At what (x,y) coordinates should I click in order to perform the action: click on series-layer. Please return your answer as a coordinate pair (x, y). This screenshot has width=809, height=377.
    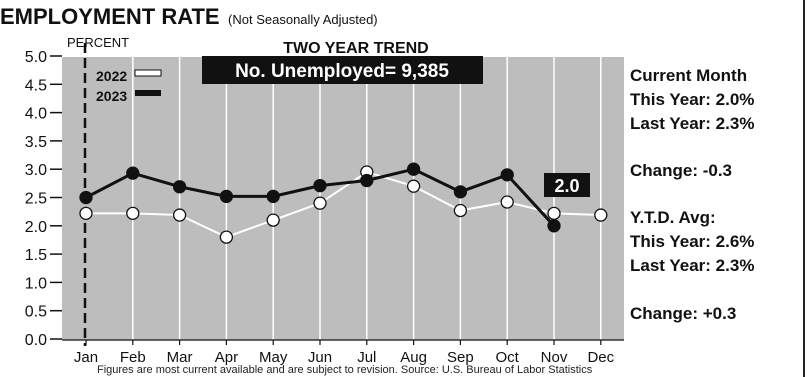
    Looking at the image, I should click on (343, 203).